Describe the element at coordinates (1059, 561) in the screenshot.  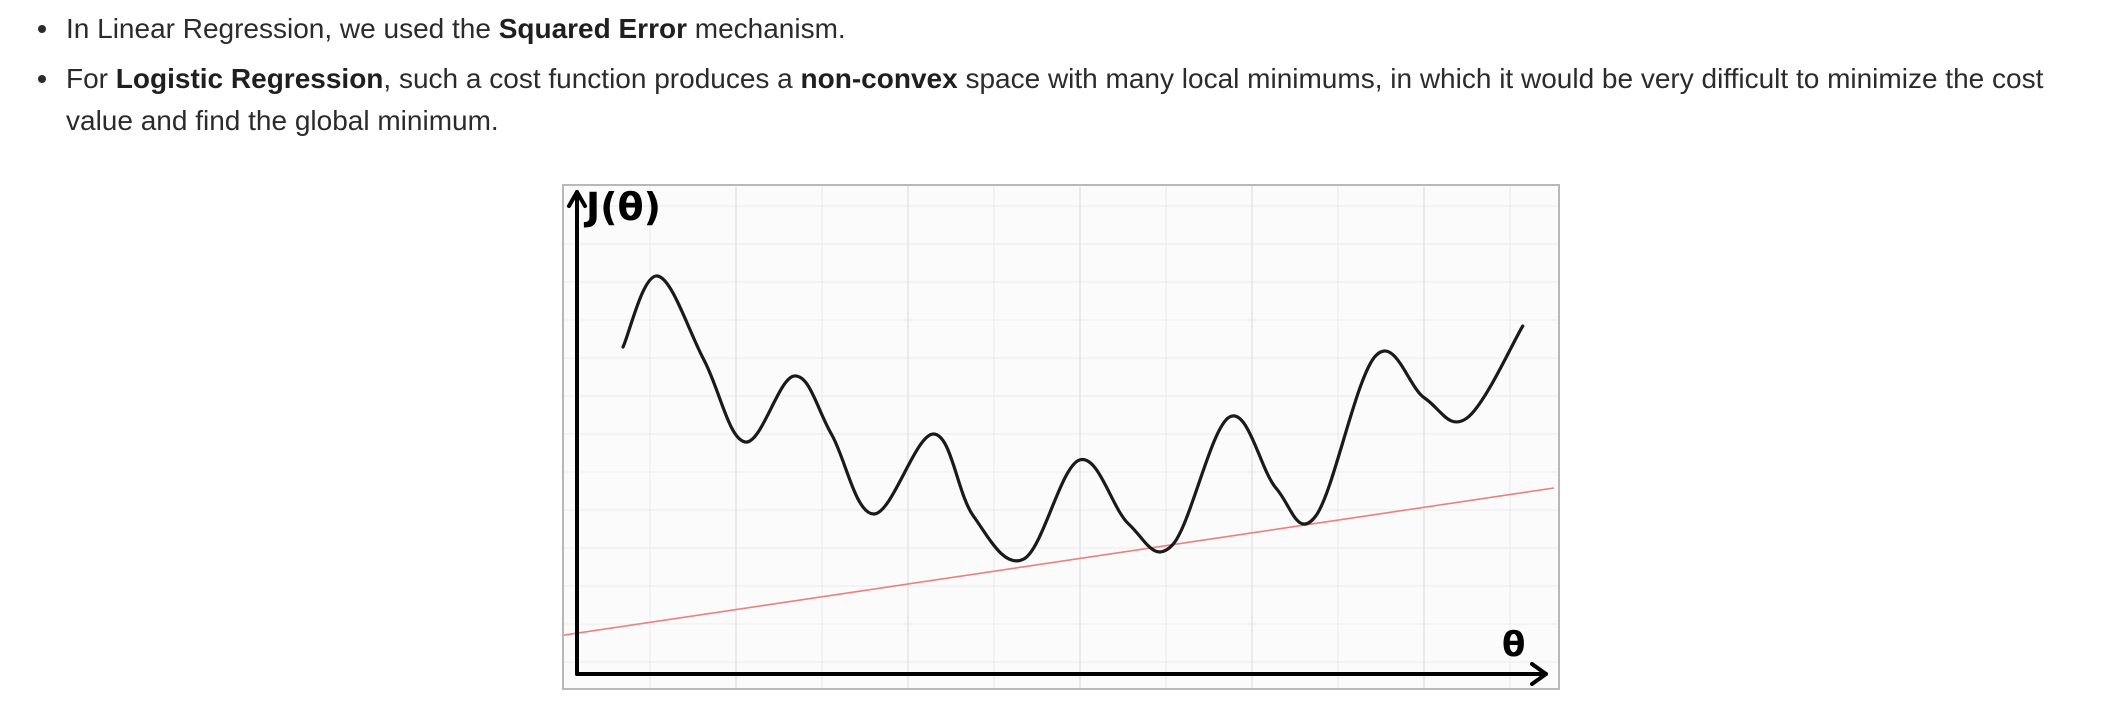
I see `linear-trend-line` at that location.